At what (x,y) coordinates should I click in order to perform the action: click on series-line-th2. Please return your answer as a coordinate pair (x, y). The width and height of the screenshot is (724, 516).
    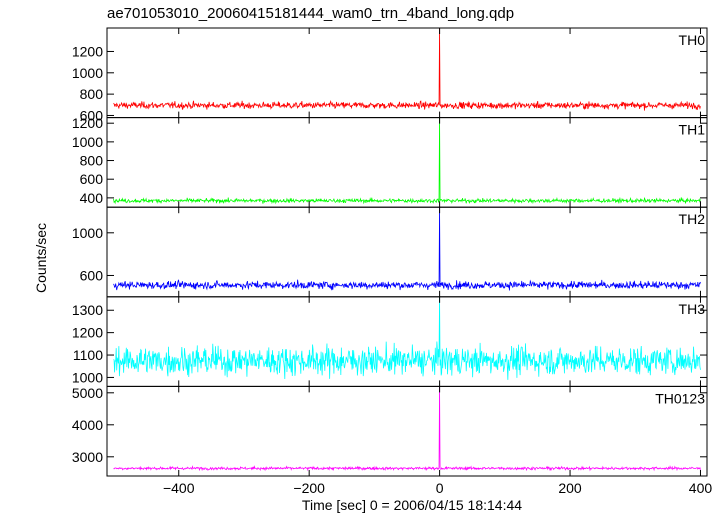
    Looking at the image, I should click on (407, 249).